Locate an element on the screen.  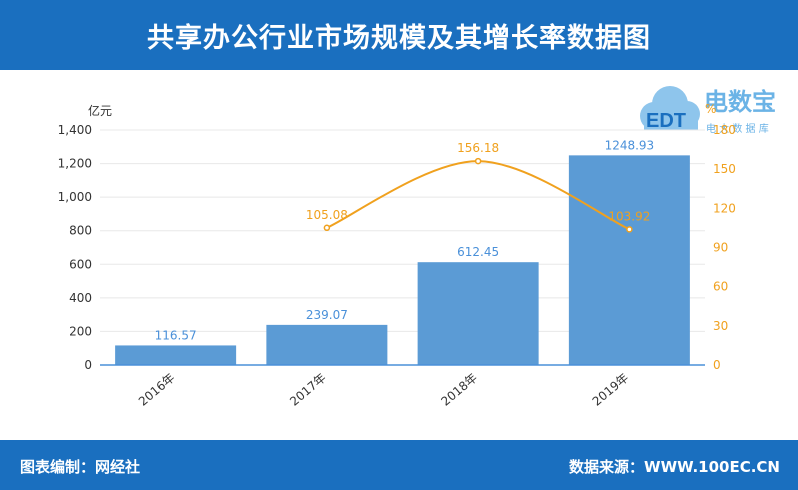
y-left-tick-label: 0 is located at coordinates (88, 365).